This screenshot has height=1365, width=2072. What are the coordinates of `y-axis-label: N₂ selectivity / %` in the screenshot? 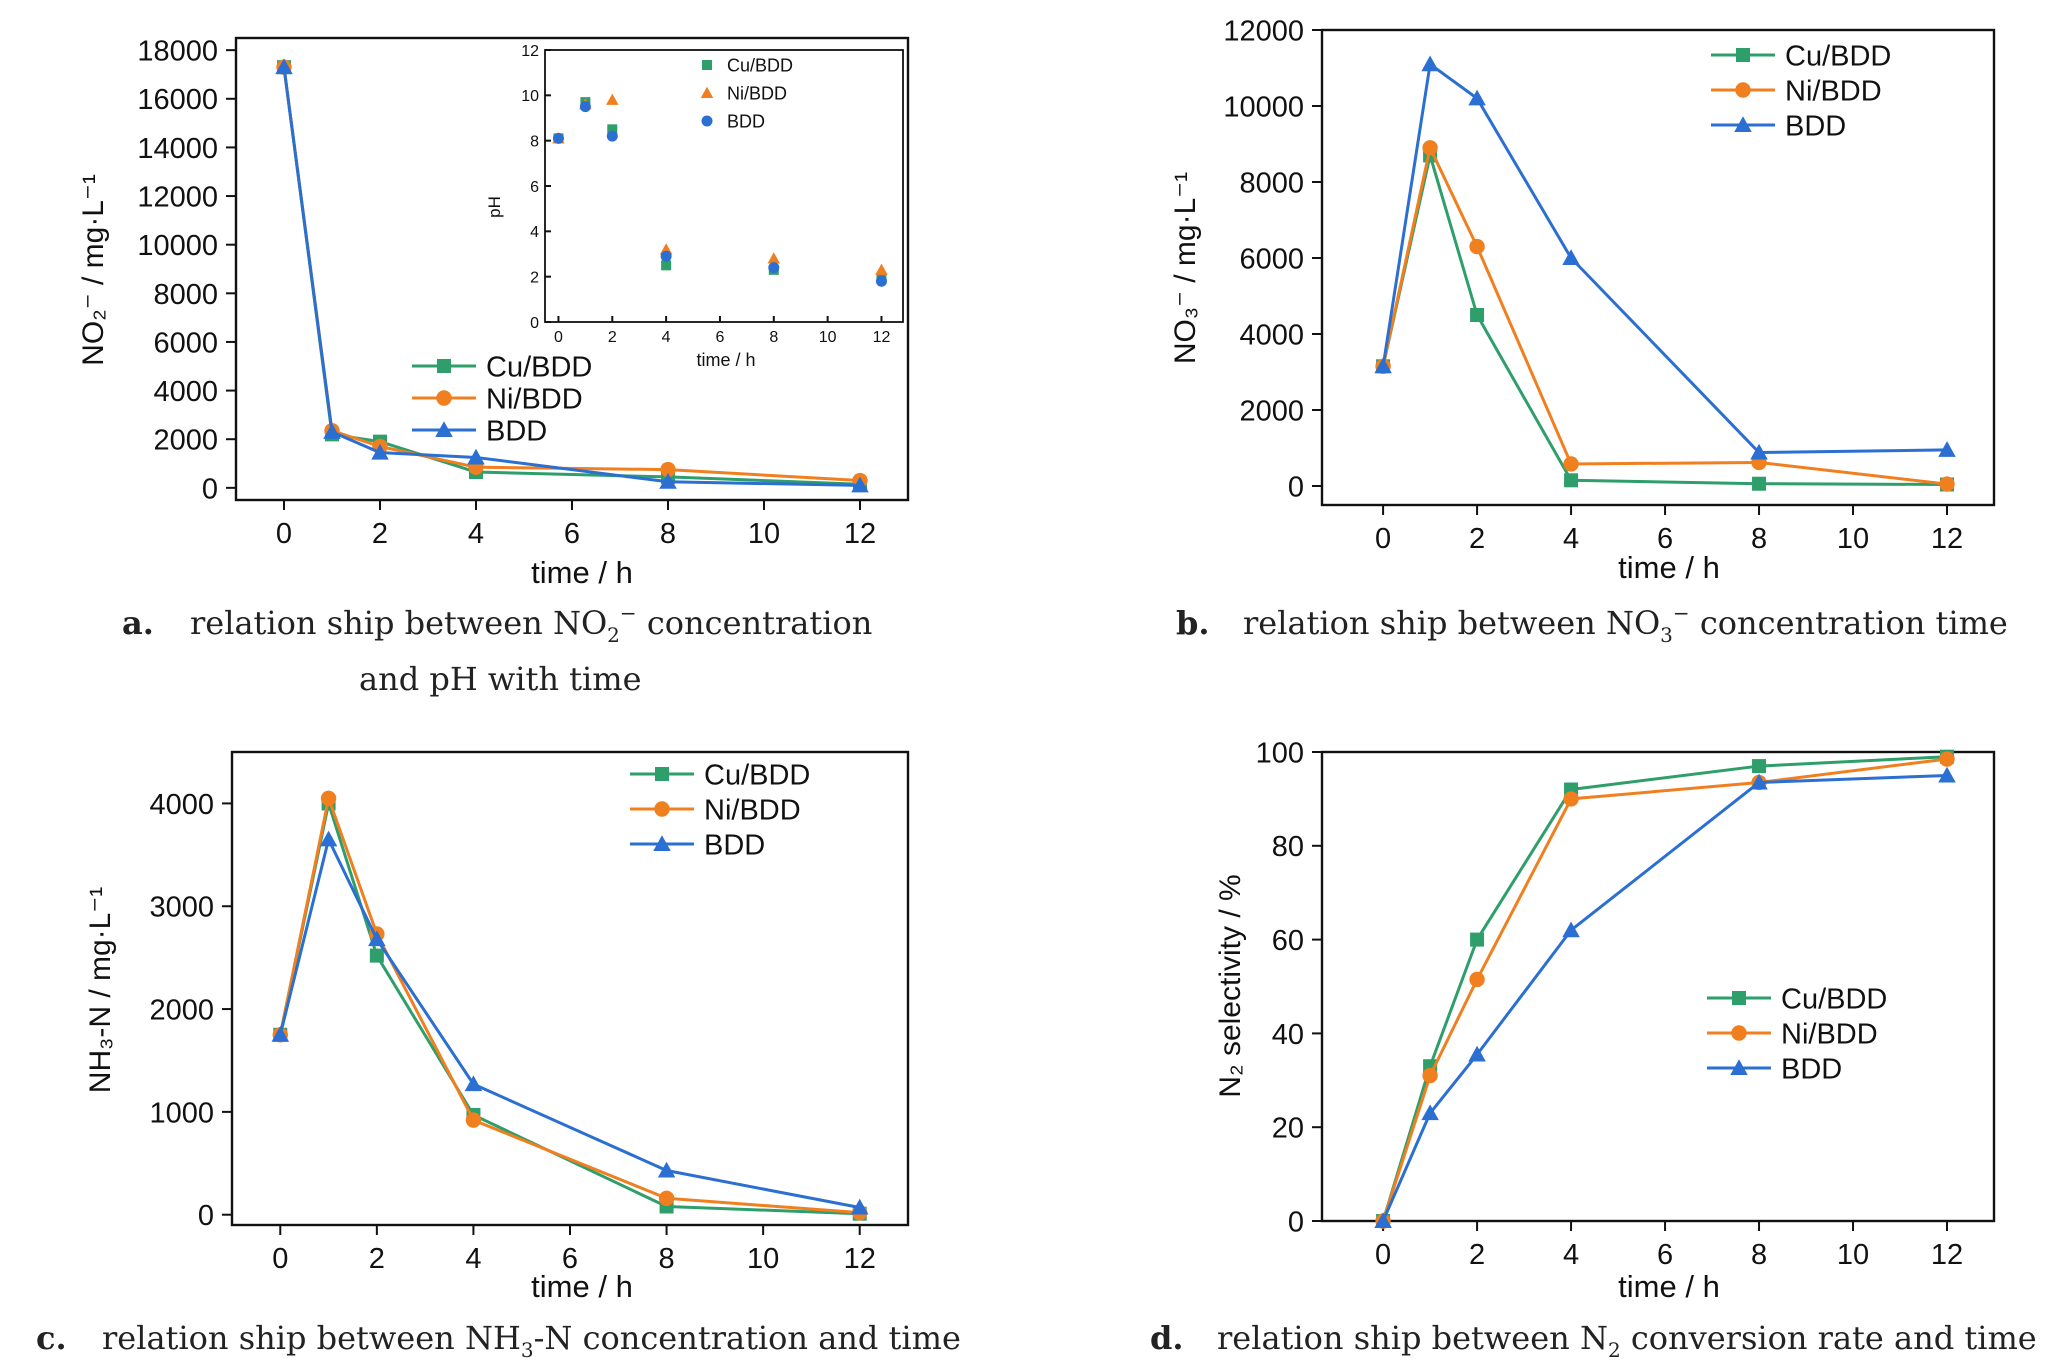 It's located at (1230, 985).